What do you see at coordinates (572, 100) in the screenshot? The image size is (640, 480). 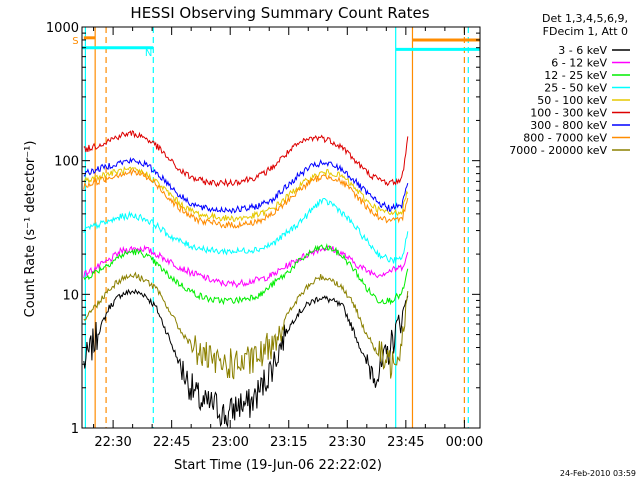 I see `legend-entry-label: 50 - 100 keV` at bounding box center [572, 100].